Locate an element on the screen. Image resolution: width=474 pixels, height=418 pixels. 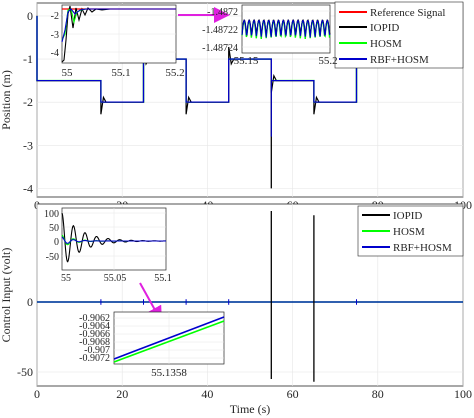
inset-left-ytick-2: -3 is located at coordinates (55, 35).